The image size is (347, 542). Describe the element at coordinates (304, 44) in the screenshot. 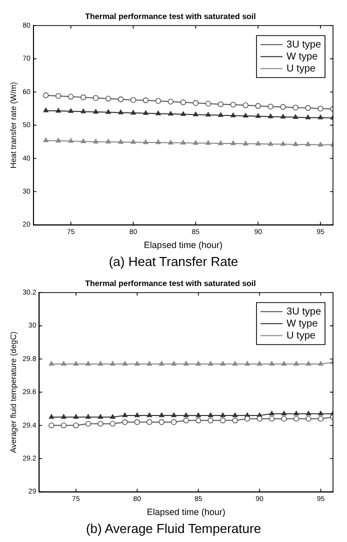

I see `legend-label: 3U type` at that location.